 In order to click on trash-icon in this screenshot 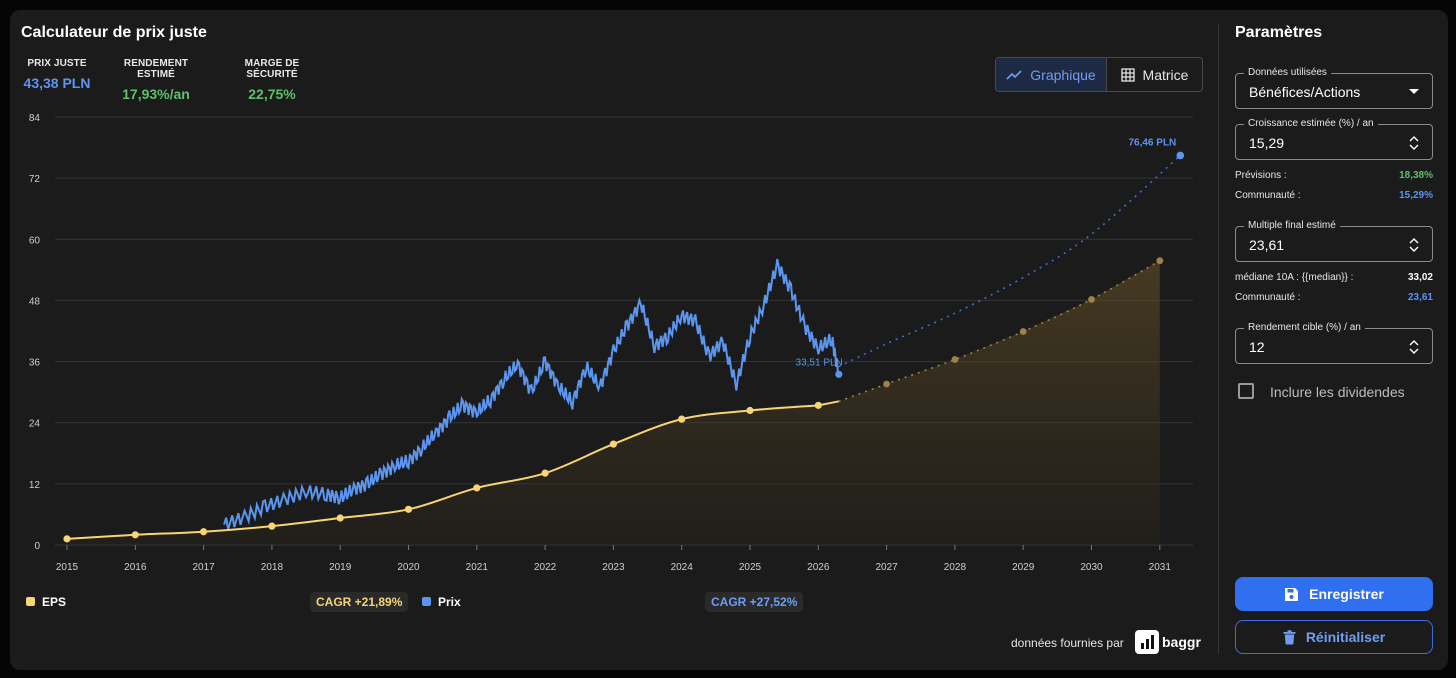, I will do `click(1289, 636)`.